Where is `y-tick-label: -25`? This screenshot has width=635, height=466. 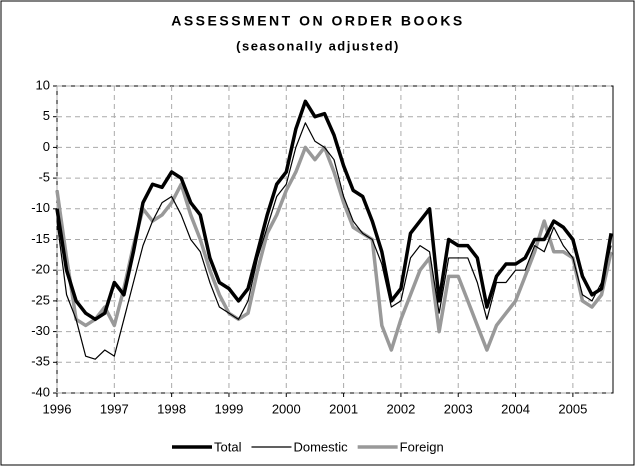
y-tick-label: -25 is located at coordinates (40, 299).